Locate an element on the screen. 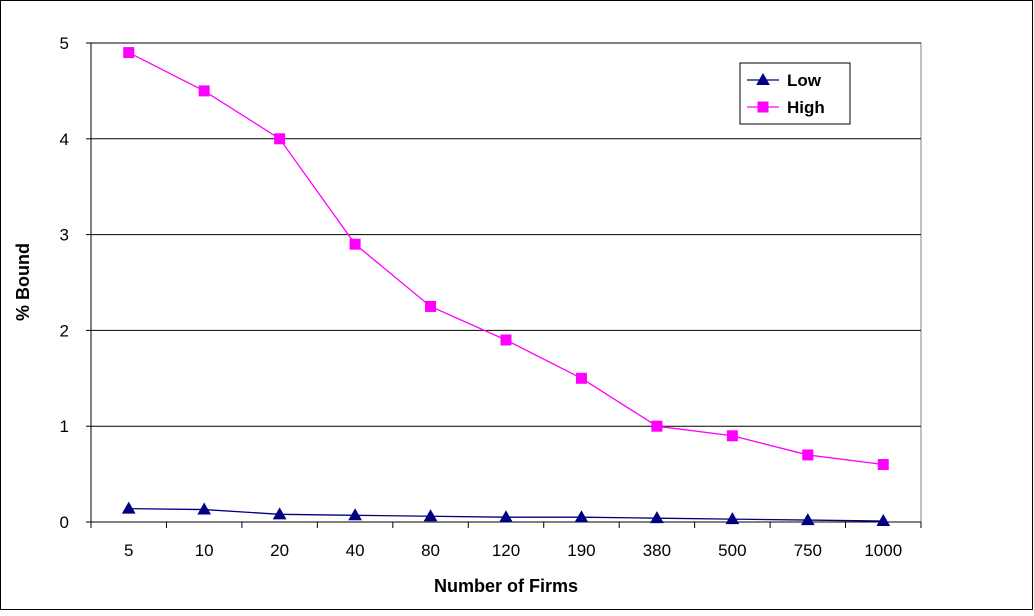 This screenshot has width=1034, height=616. x-tick-label-40: 40 is located at coordinates (355, 550).